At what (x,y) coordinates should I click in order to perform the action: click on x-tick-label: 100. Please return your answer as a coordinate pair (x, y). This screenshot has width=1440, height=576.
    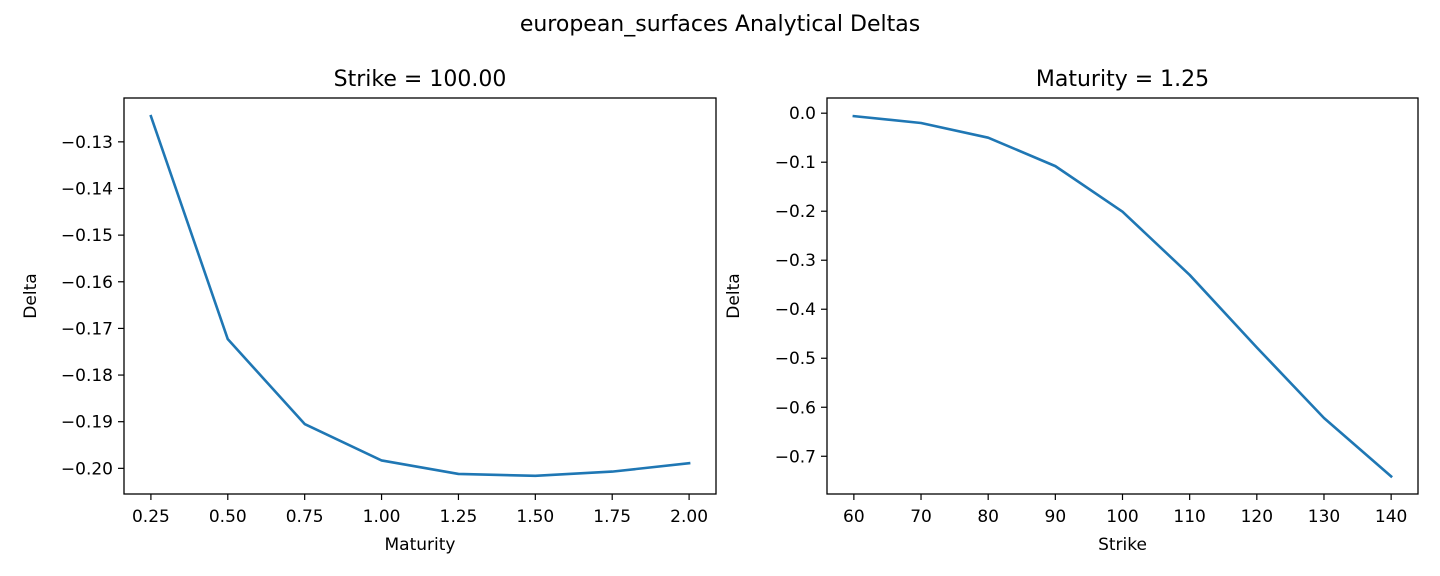
    Looking at the image, I should click on (1122, 517).